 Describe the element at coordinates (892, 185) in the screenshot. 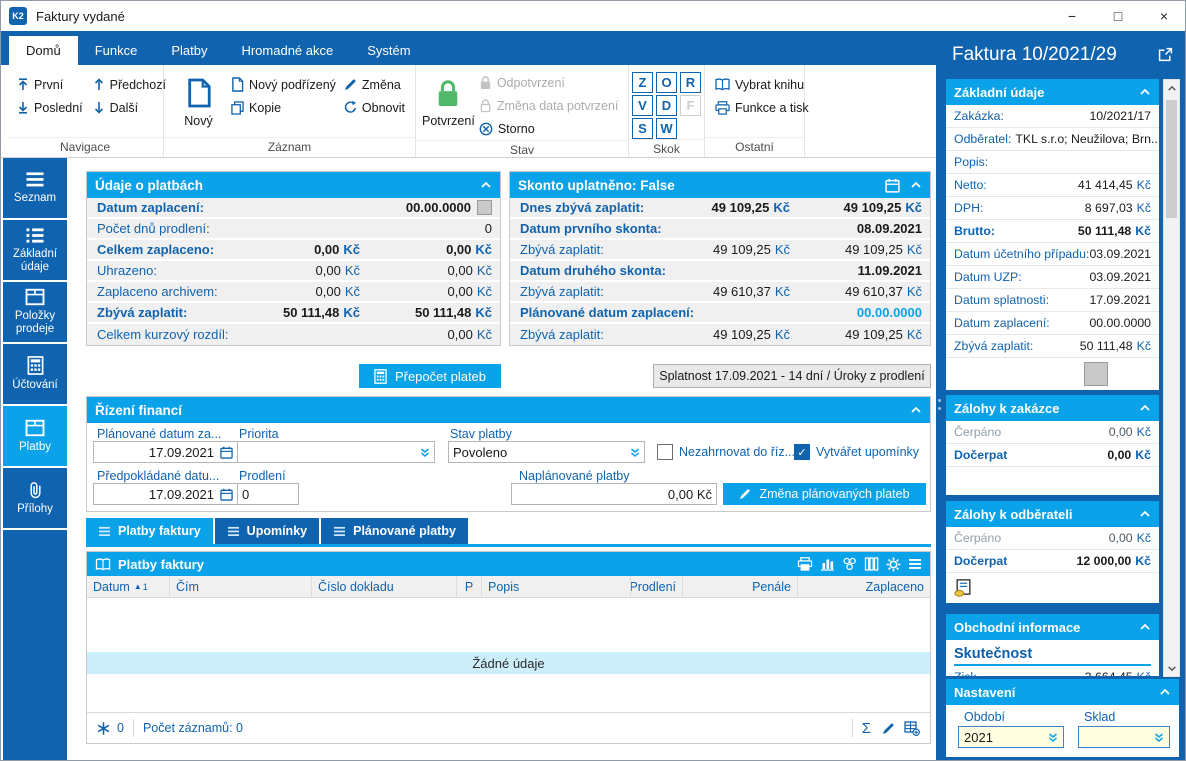

I see `calendar-icon` at that location.